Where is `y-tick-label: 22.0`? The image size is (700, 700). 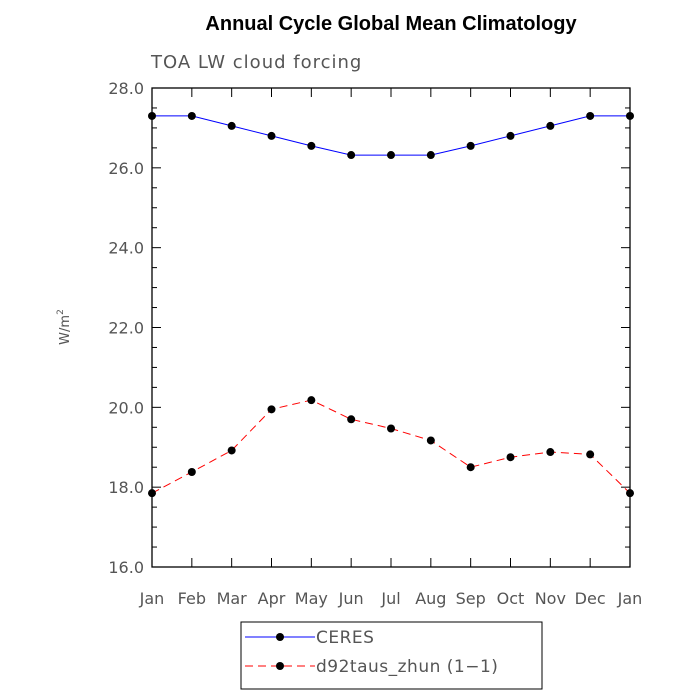
y-tick-label: 22.0 is located at coordinates (126, 328).